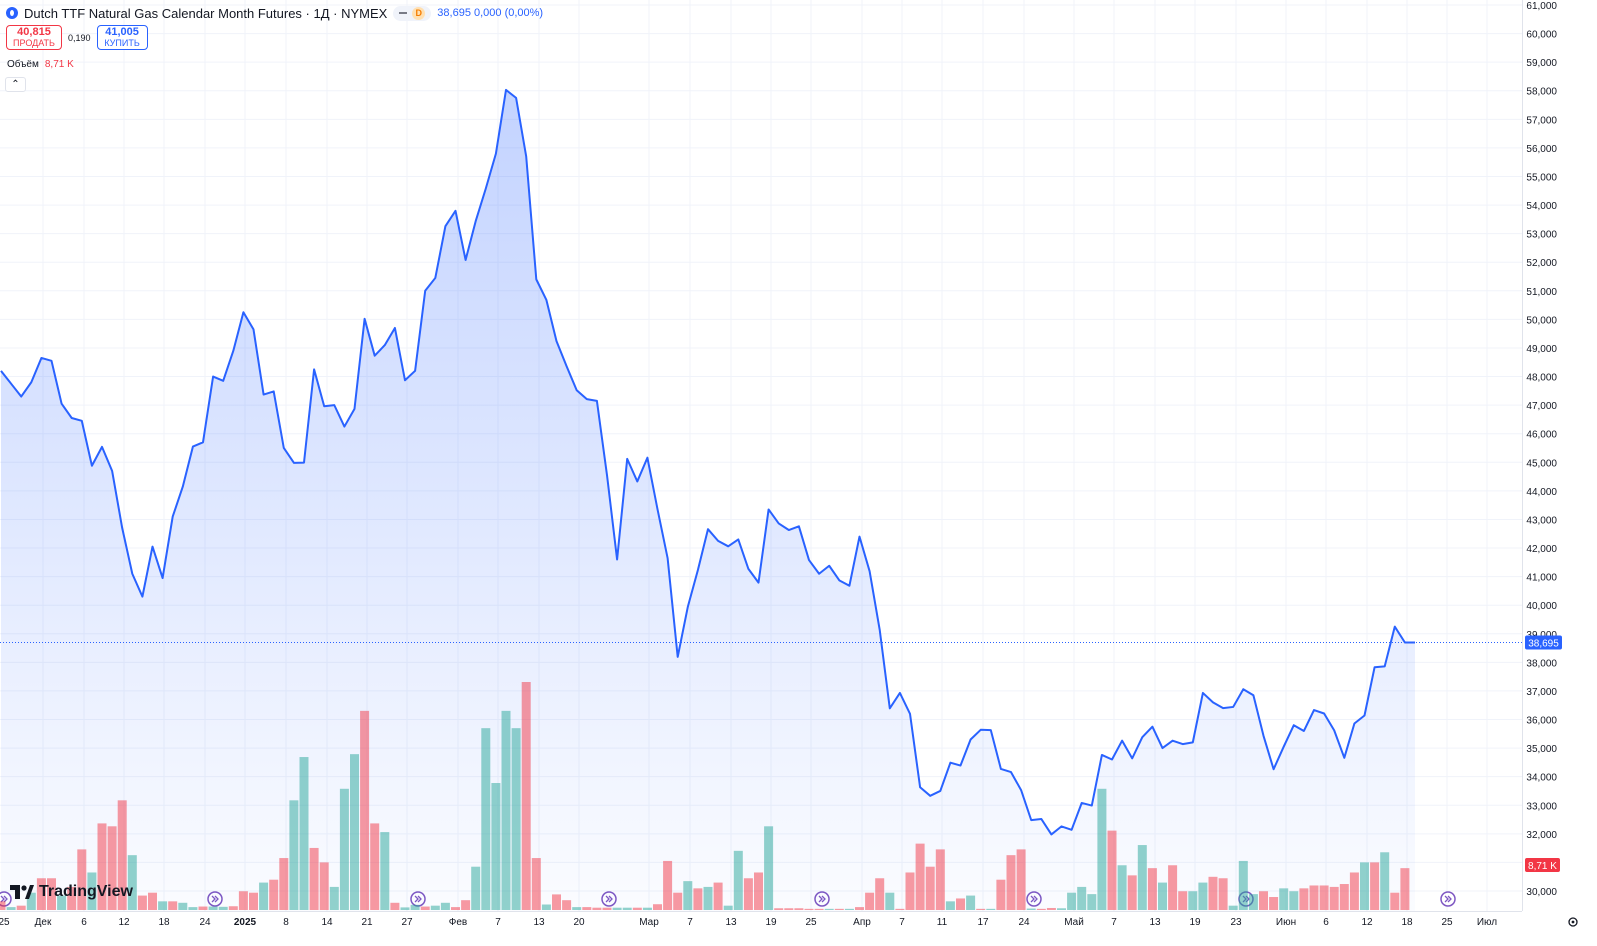  Describe the element at coordinates (862, 922) in the screenshot. I see `time-tick-label: Апр` at that location.